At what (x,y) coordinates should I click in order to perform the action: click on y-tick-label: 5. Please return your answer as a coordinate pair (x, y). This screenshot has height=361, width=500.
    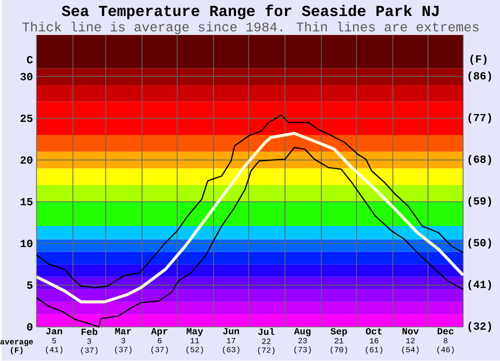
    Looking at the image, I should click on (29, 285).